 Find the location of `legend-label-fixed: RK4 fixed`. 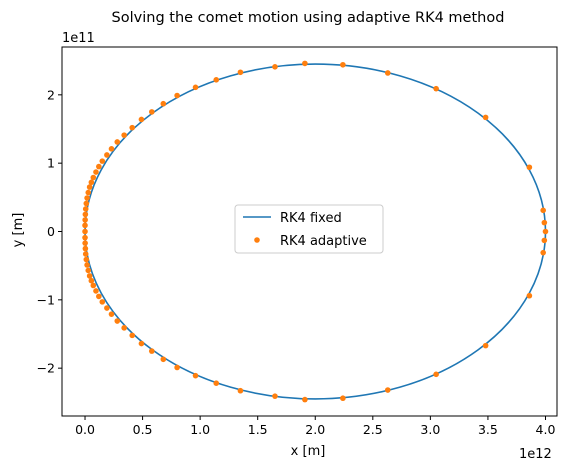

legend-label-fixed: RK4 fixed is located at coordinates (311, 218).